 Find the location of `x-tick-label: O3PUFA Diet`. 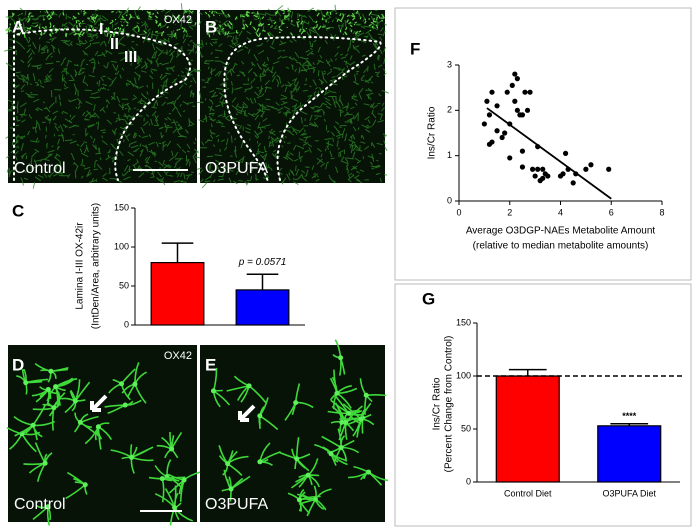

x-tick-label: O3PUFA Diet is located at coordinates (629, 493).